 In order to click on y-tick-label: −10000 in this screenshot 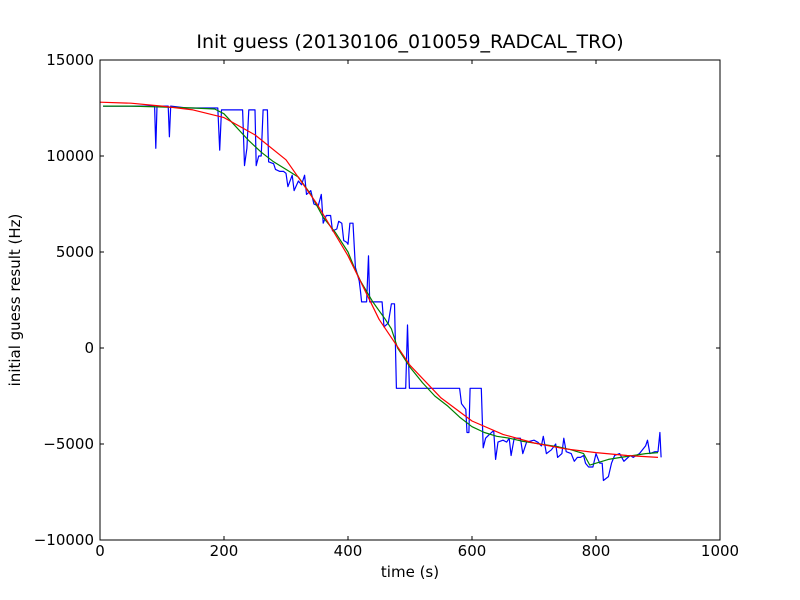, I will do `click(64, 540)`.